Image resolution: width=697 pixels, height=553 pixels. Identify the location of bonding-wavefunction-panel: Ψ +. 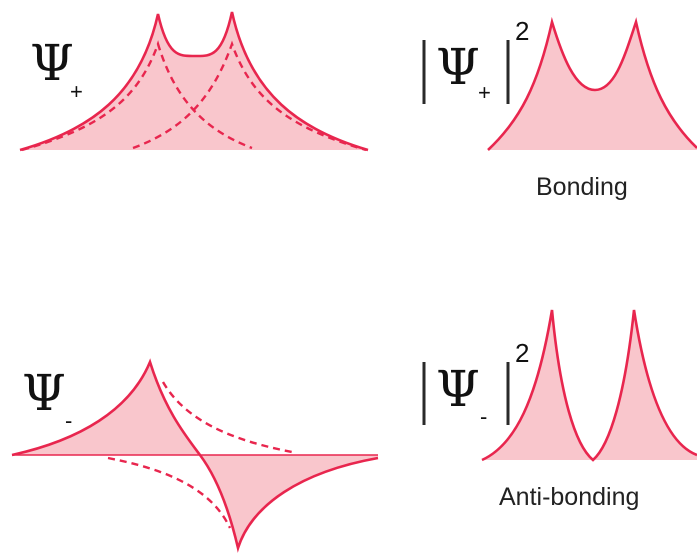
(194, 81).